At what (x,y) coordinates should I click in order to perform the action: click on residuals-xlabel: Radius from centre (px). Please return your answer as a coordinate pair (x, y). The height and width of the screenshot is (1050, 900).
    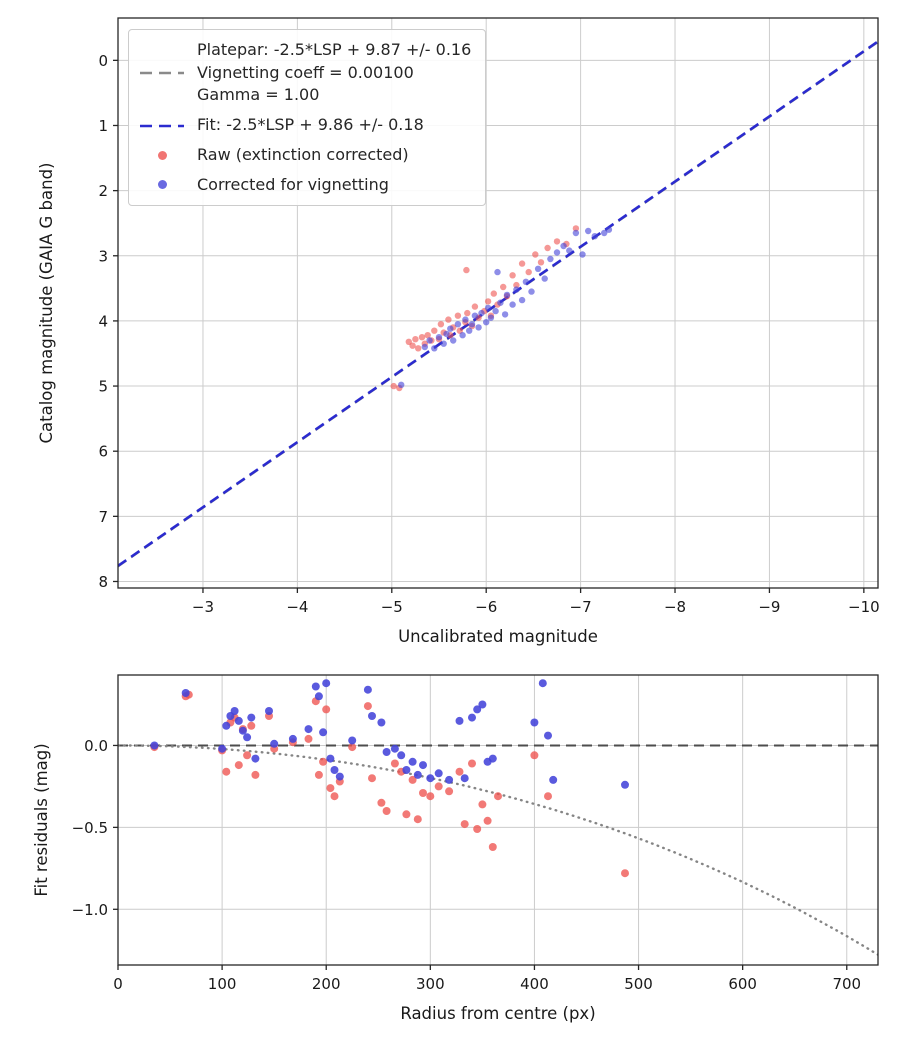
    Looking at the image, I should click on (497, 1013).